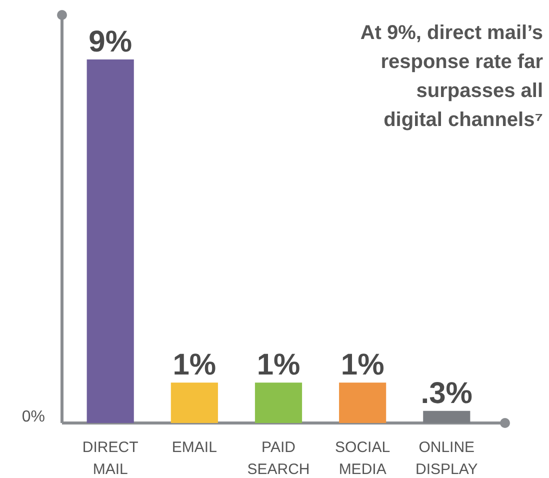 The width and height of the screenshot is (549, 478). Describe the element at coordinates (194, 447) in the screenshot. I see `x-tick-label: EMAIL` at that location.